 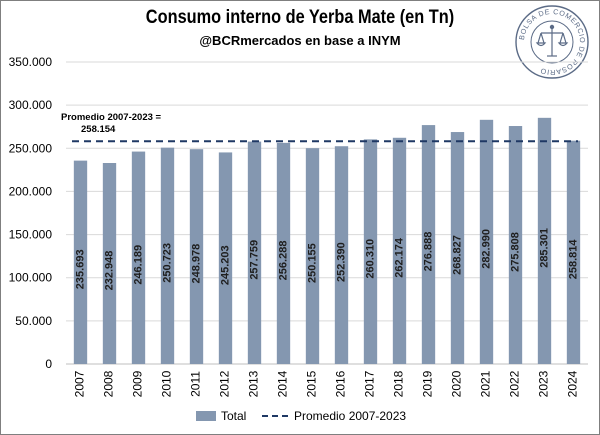 I want to click on x-tick-label: 2012, so click(x=225, y=383).